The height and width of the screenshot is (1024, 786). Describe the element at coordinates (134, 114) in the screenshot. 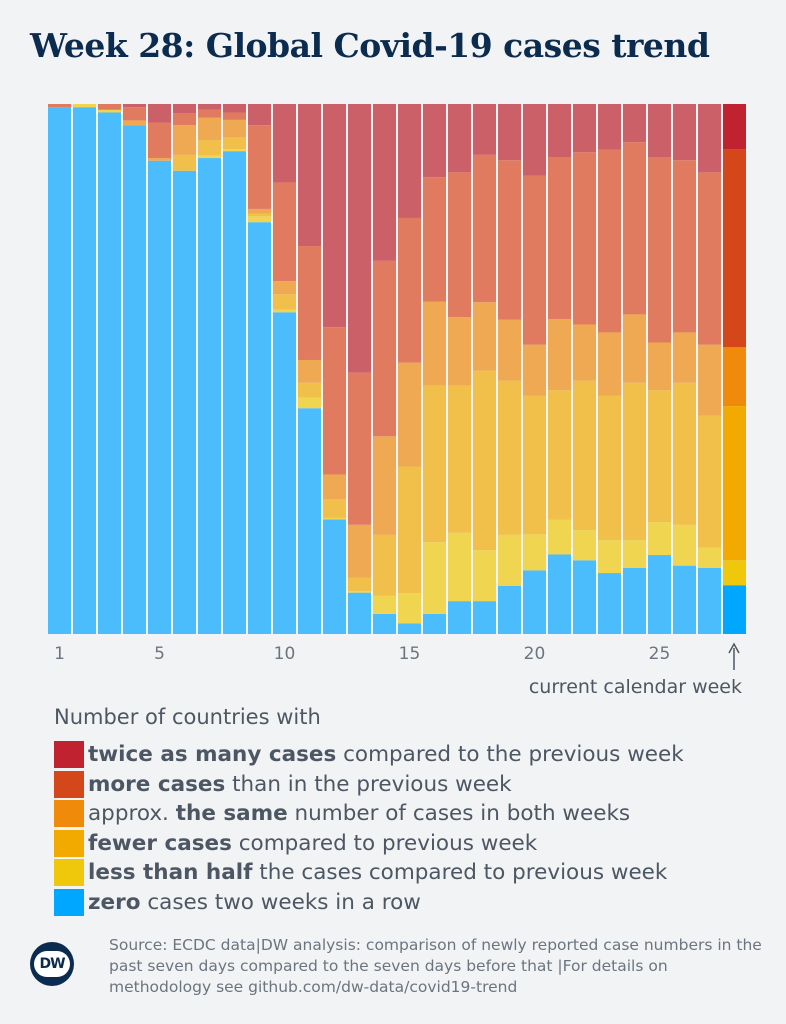

I see `bar-segment-week4-more` at that location.